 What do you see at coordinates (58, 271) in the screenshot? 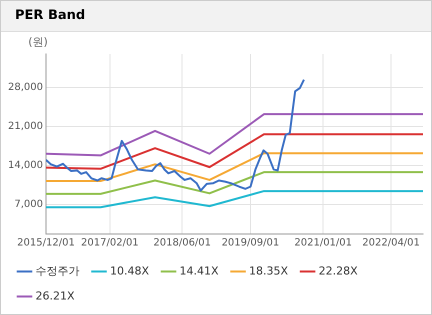
I see `legend-label: 수정주가` at bounding box center [58, 271].